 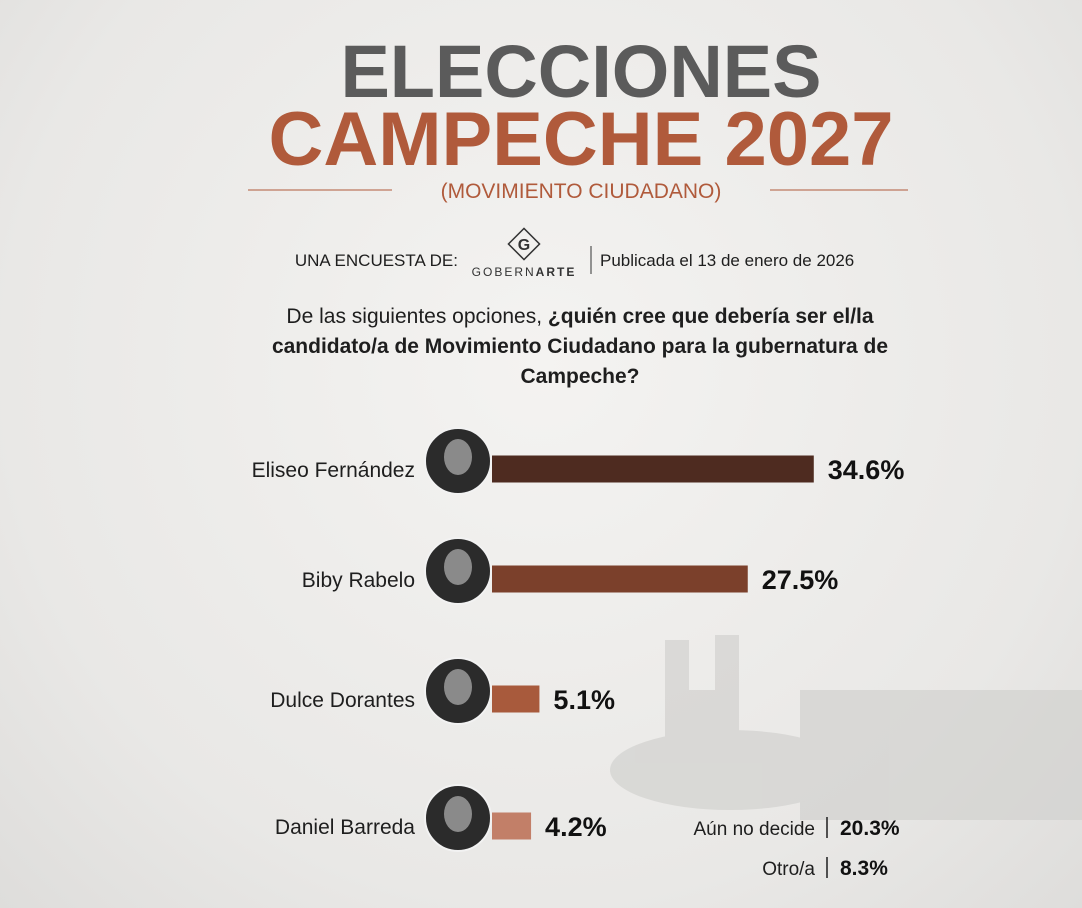 I want to click on logo-letter: G, so click(x=524, y=245).